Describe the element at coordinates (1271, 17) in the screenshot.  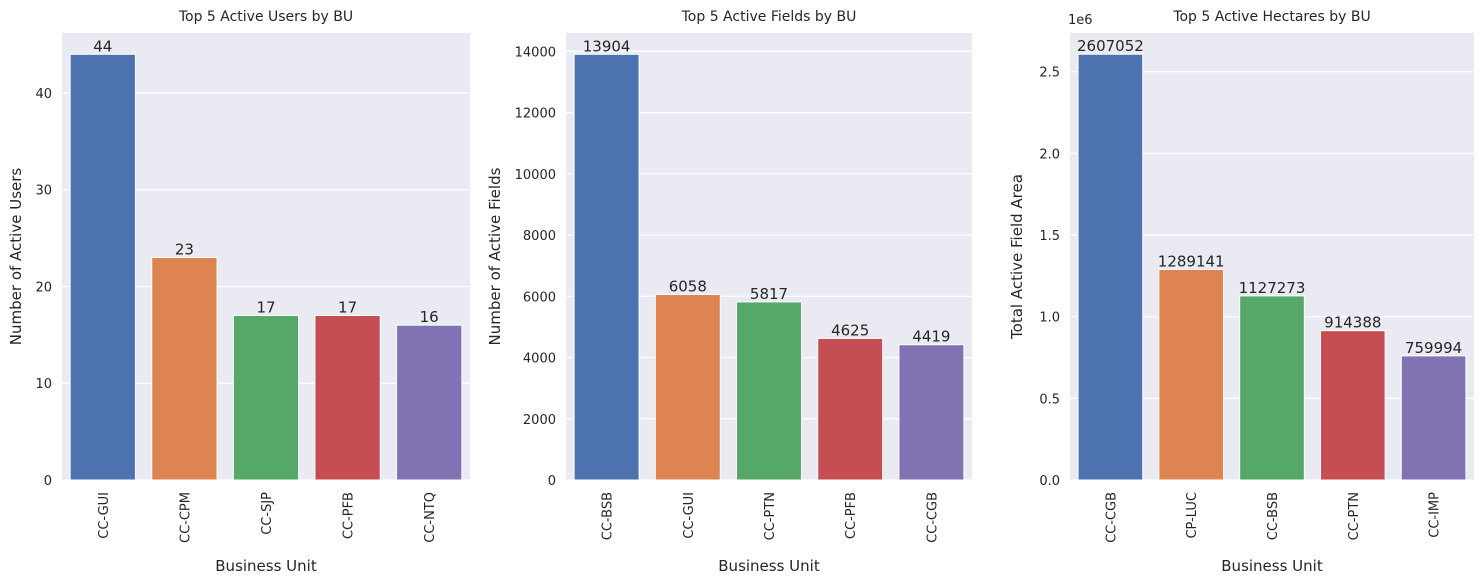
I see `chart-title: Top 5 Active Hectares by BU` at that location.